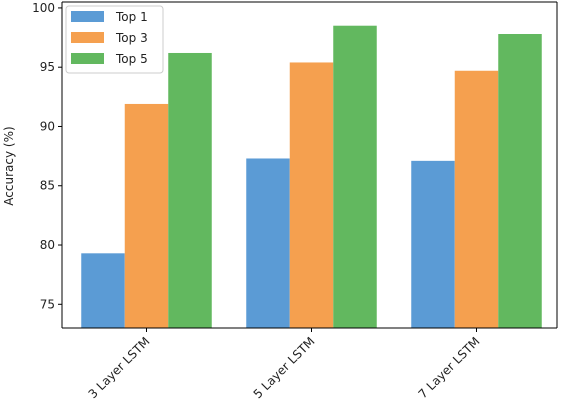 The image size is (566, 418). I want to click on x-ticks-group: 3 Layer LSTM 5 Layer LSTM 7 Layer LSTM, so click(284, 364).